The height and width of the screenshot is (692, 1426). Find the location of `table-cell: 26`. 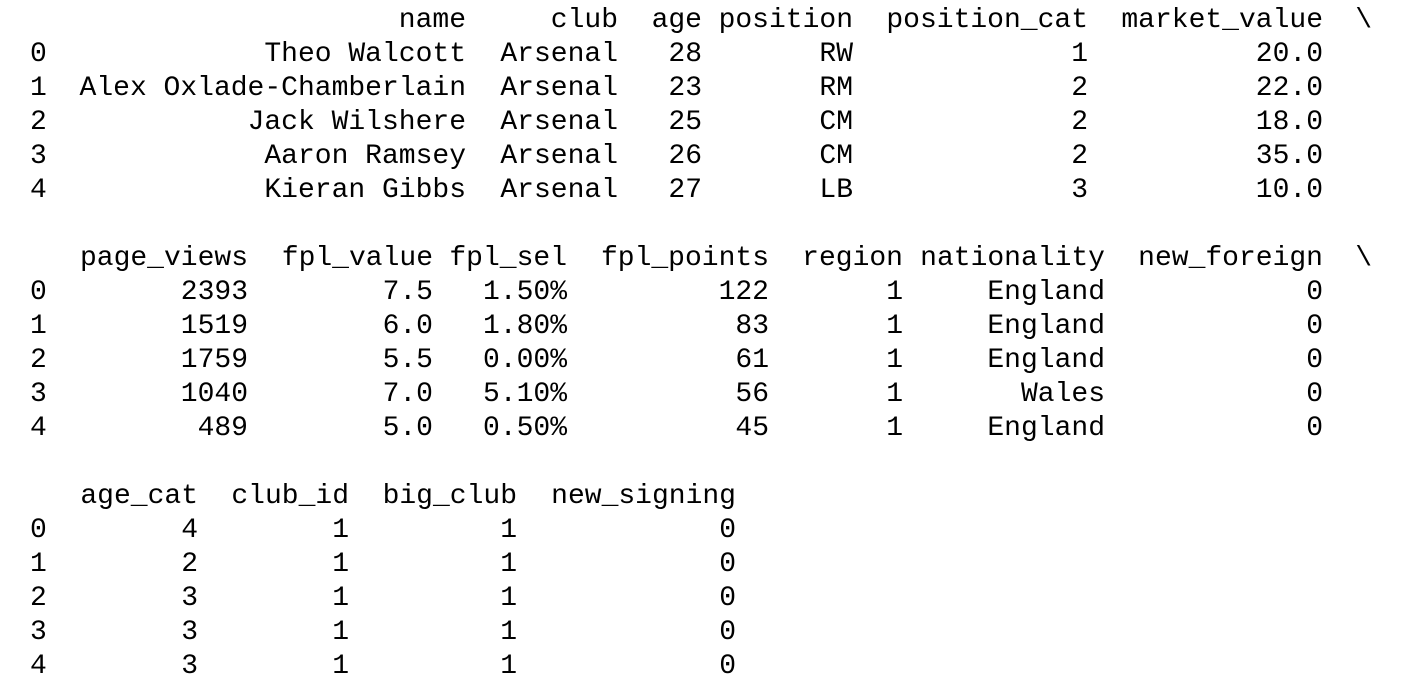

table-cell: 26 is located at coordinates (685, 156).